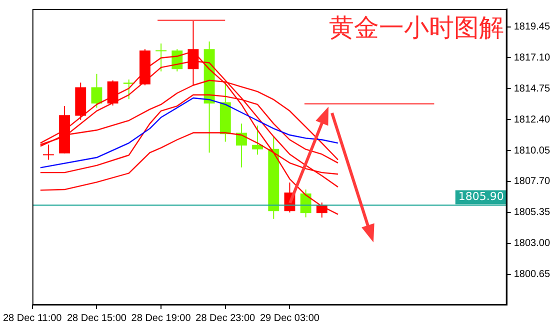  What do you see at coordinates (532, 212) in the screenshot?
I see `y-tick-label: 1805.35` at bounding box center [532, 212].